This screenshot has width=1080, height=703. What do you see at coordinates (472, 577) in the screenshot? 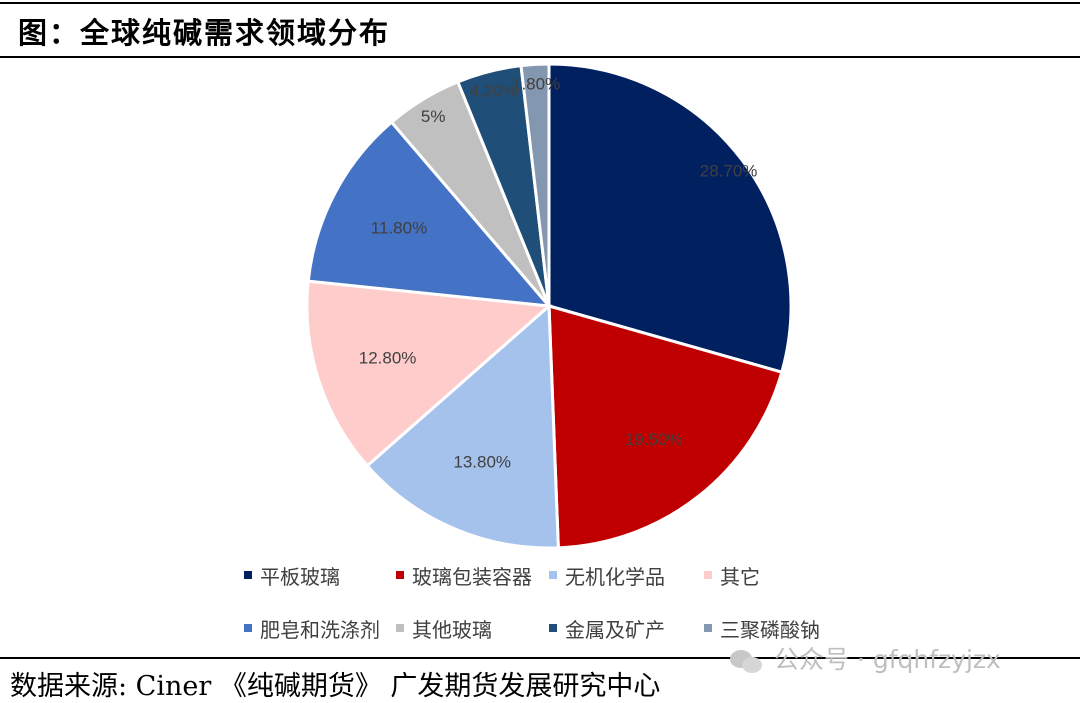
I see `legend-label-1: 玻璃包装容器` at bounding box center [472, 577].